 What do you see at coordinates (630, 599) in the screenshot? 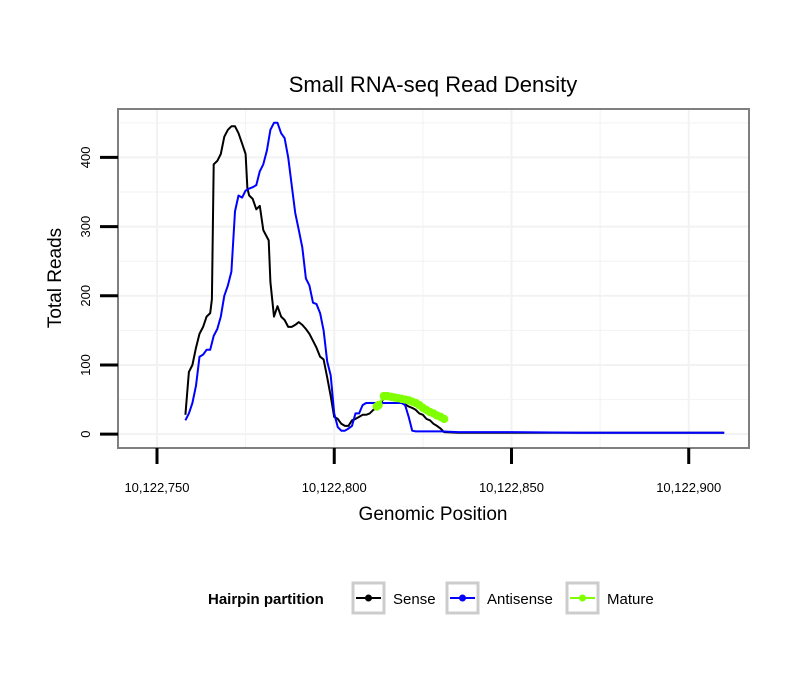
I see `legend-label: Mature` at bounding box center [630, 599].